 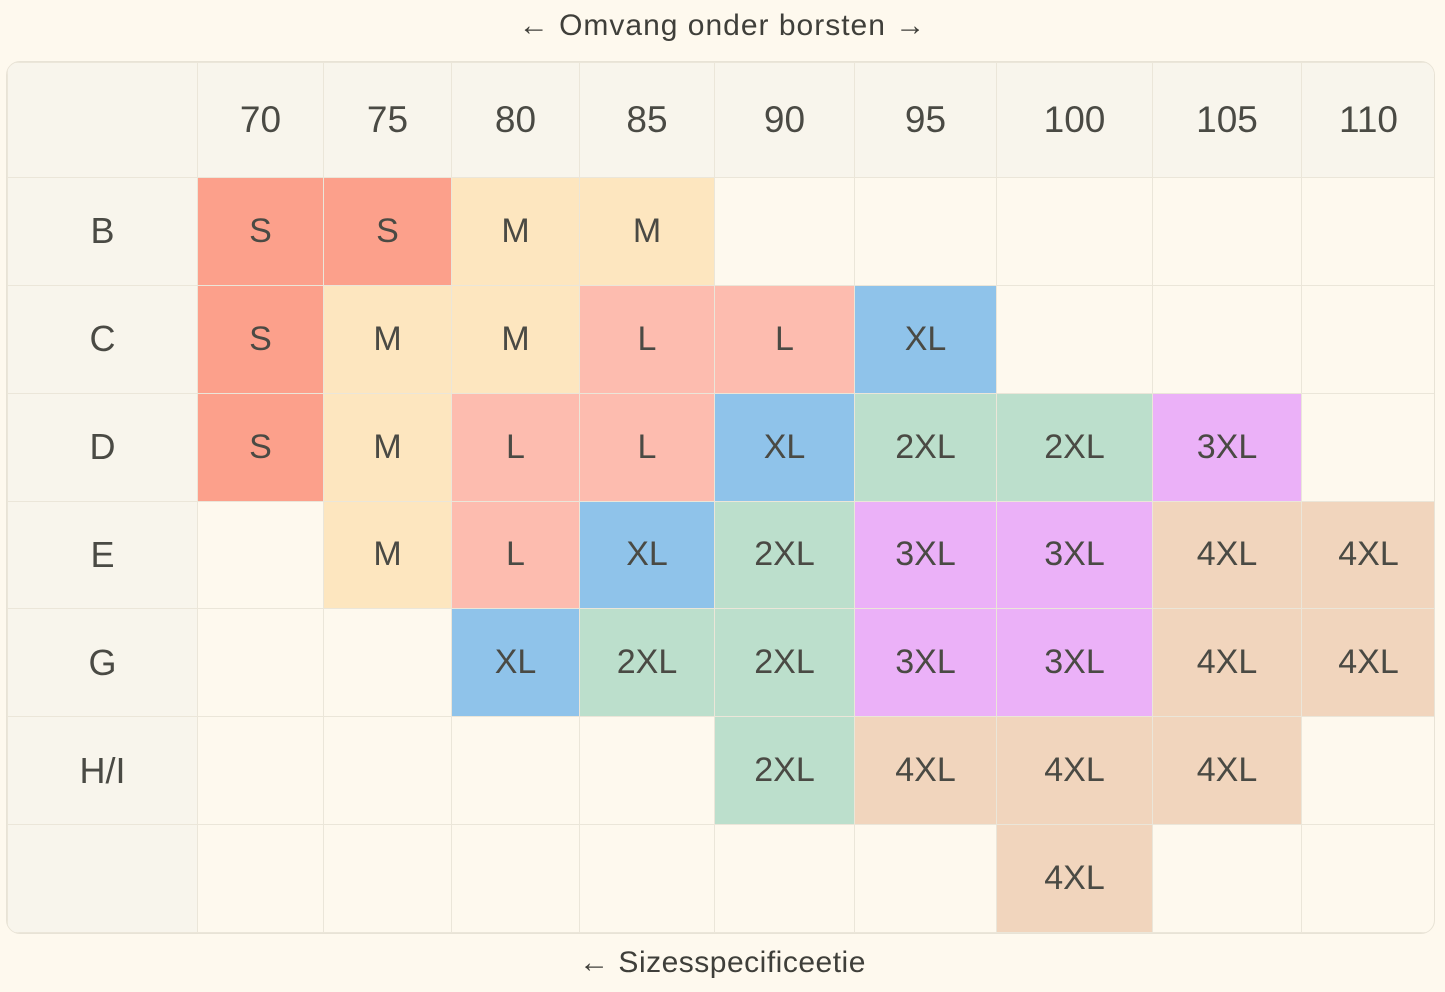 What do you see at coordinates (102, 120) in the screenshot?
I see `corner-cell` at bounding box center [102, 120].